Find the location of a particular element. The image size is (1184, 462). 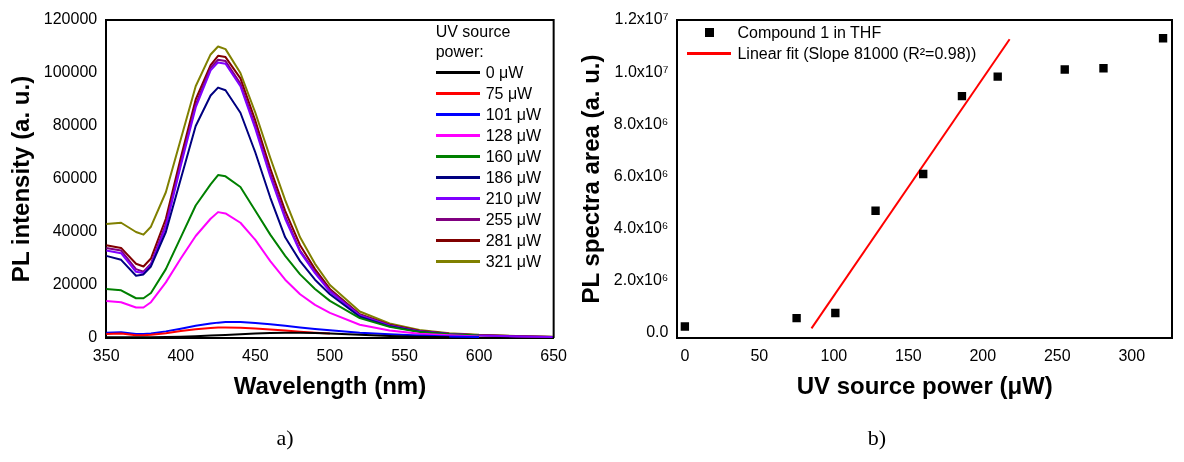

x-tick-label: 400 is located at coordinates (181, 356).